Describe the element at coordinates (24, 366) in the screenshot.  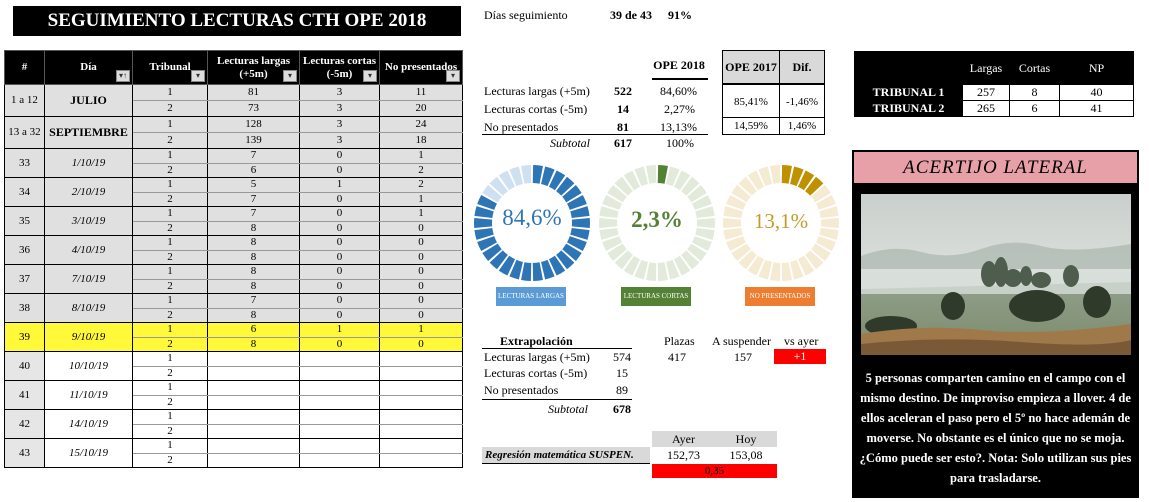
I see `row-index-cell: 40` at that location.